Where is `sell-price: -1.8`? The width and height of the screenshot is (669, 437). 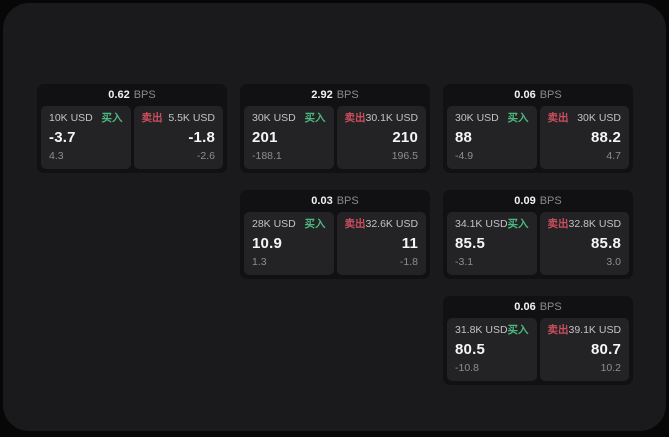
sell-price: -1.8 is located at coordinates (201, 137).